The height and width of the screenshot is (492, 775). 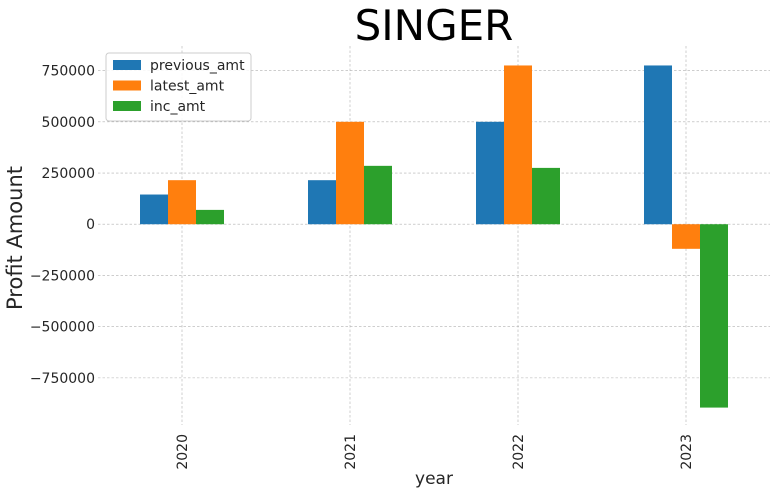 I want to click on bar-latest_amt-2022, so click(x=518, y=145).